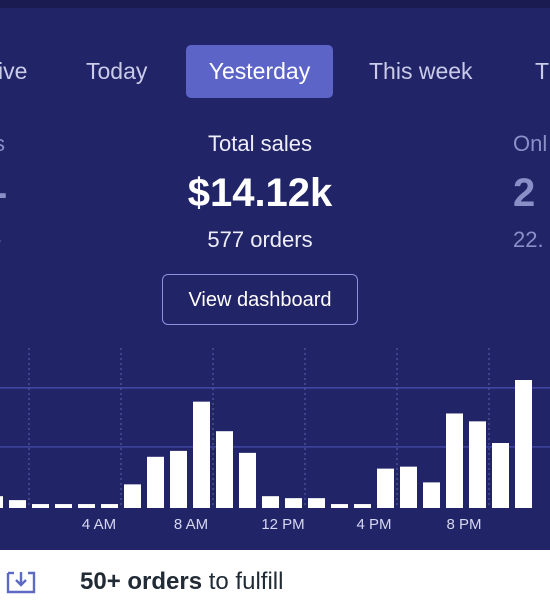 The width and height of the screenshot is (550, 600). Describe the element at coordinates (99, 524) in the screenshot. I see `chart-tick-label-0: 4 AM` at that location.